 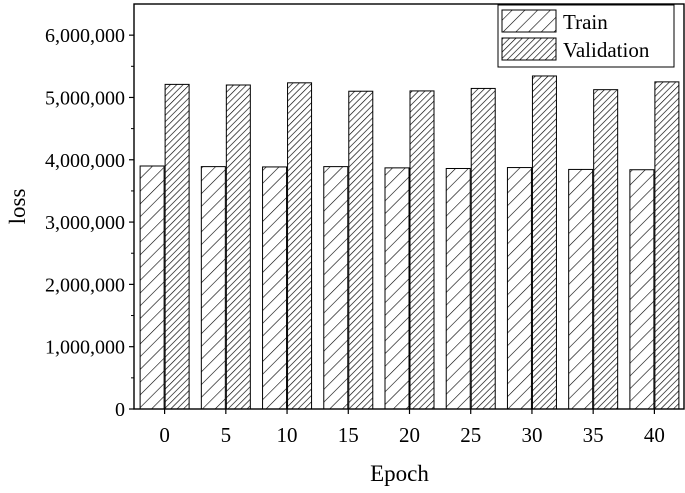 What do you see at coordinates (654, 435) in the screenshot?
I see `x-tick-label: 40` at bounding box center [654, 435].